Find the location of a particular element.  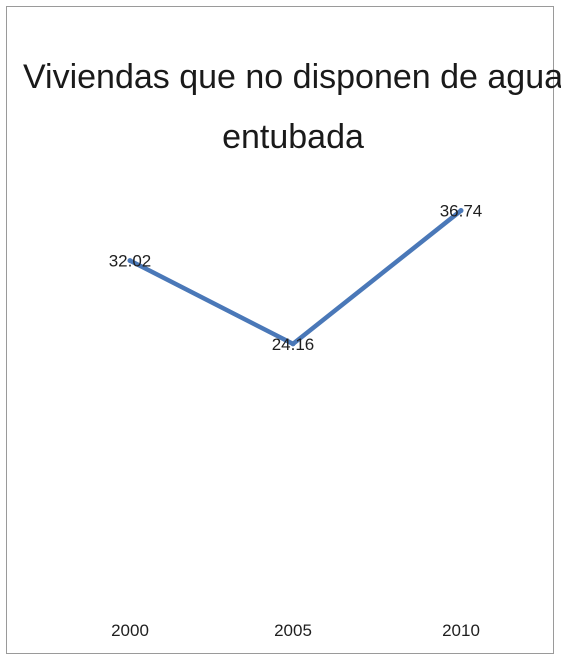

series-layer is located at coordinates (295, 277).